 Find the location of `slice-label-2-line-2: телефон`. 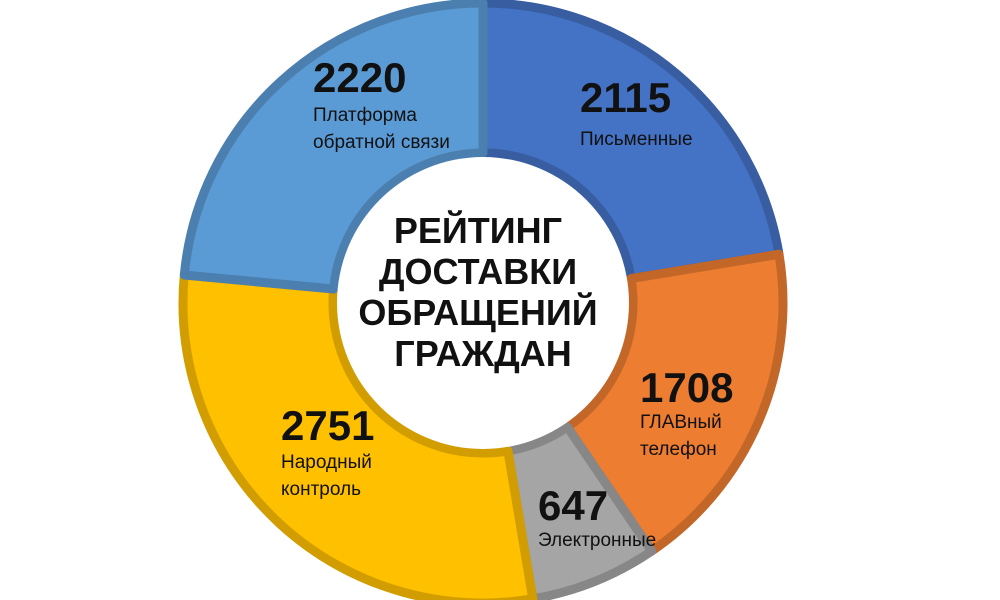

slice-label-2-line-2: телефон is located at coordinates (678, 449).